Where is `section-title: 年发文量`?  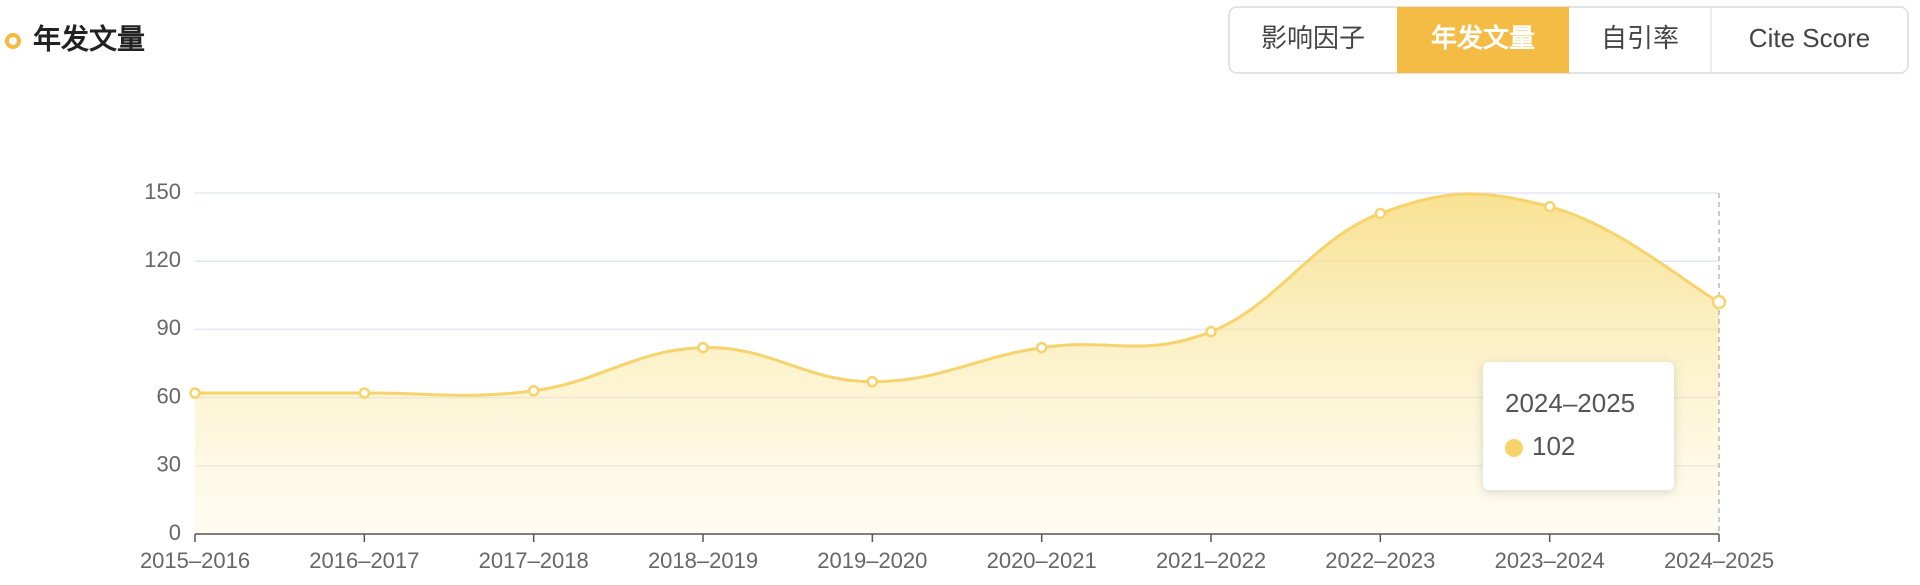
section-title: 年发文量 is located at coordinates (89, 38).